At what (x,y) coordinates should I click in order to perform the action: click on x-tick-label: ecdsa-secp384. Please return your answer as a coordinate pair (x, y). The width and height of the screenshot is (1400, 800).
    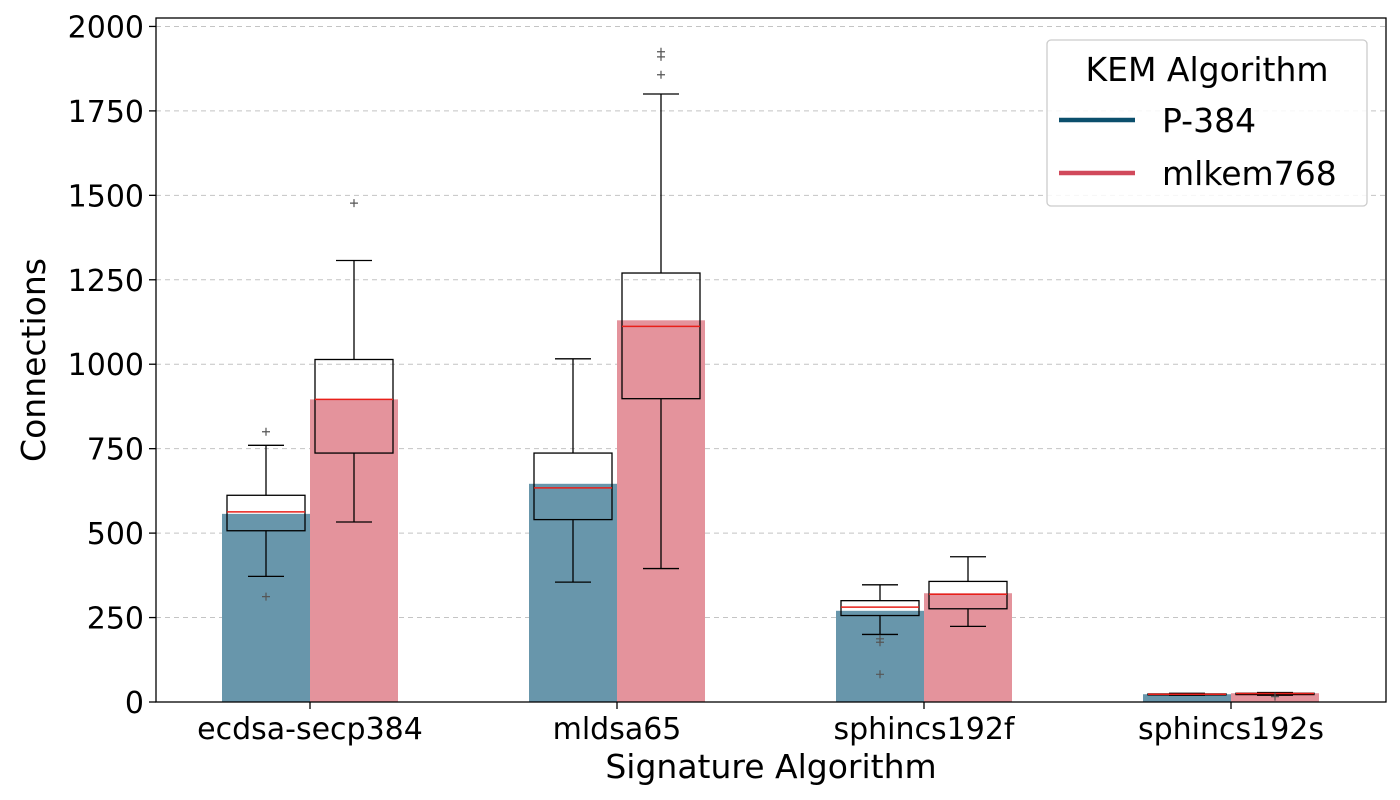
    Looking at the image, I should click on (310, 729).